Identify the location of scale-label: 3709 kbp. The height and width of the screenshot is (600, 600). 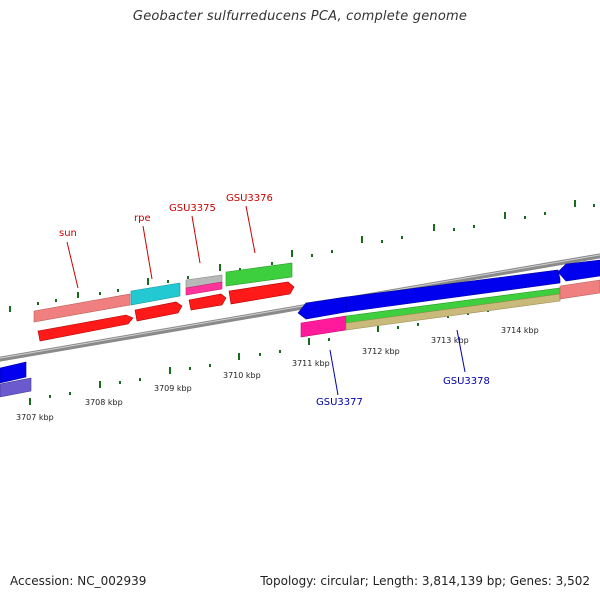
(173, 388).